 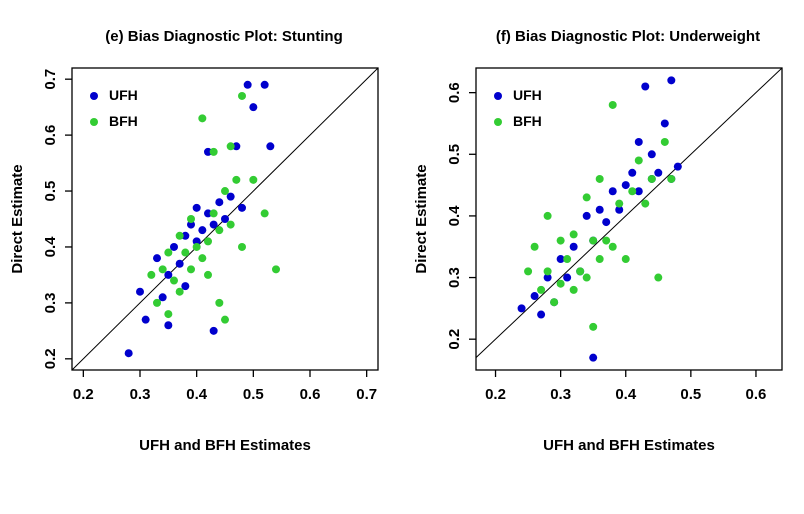 What do you see at coordinates (454, 154) in the screenshot?
I see `y-tick-label: 0.5` at bounding box center [454, 154].